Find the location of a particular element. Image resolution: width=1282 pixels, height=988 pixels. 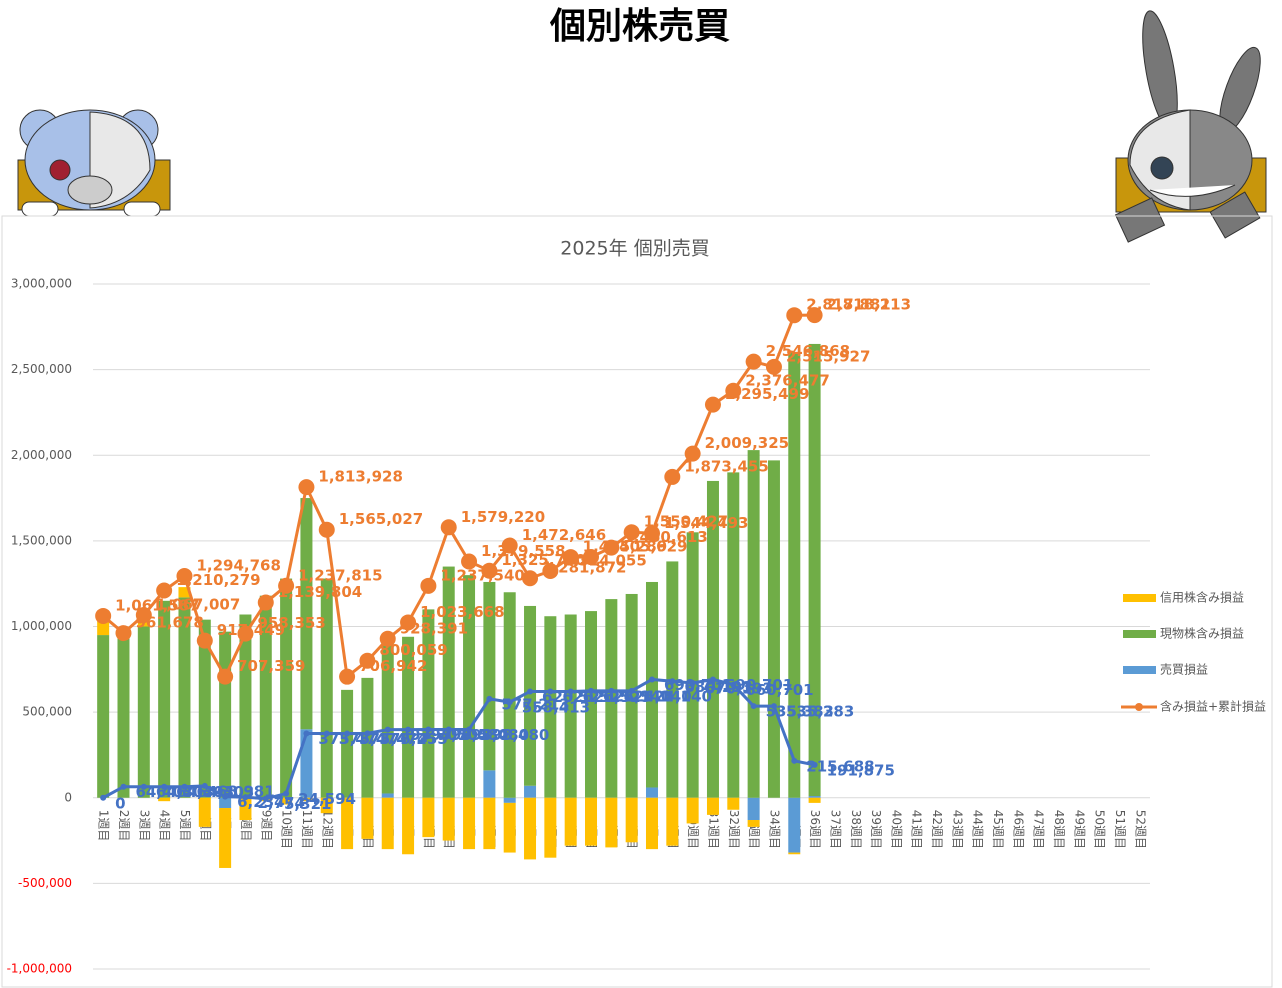

data-label: 624,140 is located at coordinates (657, 696).